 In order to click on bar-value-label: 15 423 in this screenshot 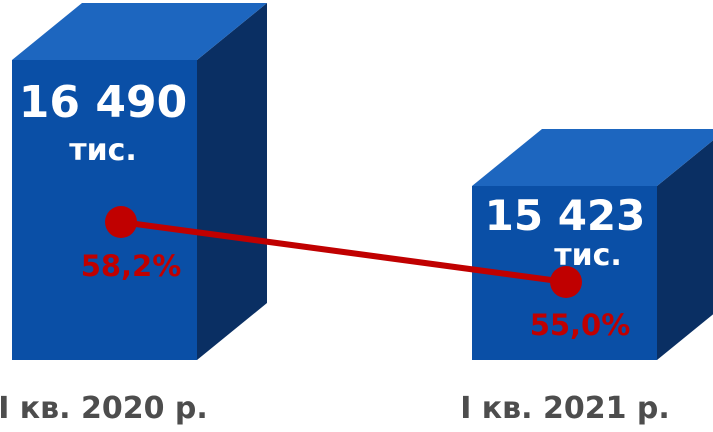, I will do `click(565, 215)`.